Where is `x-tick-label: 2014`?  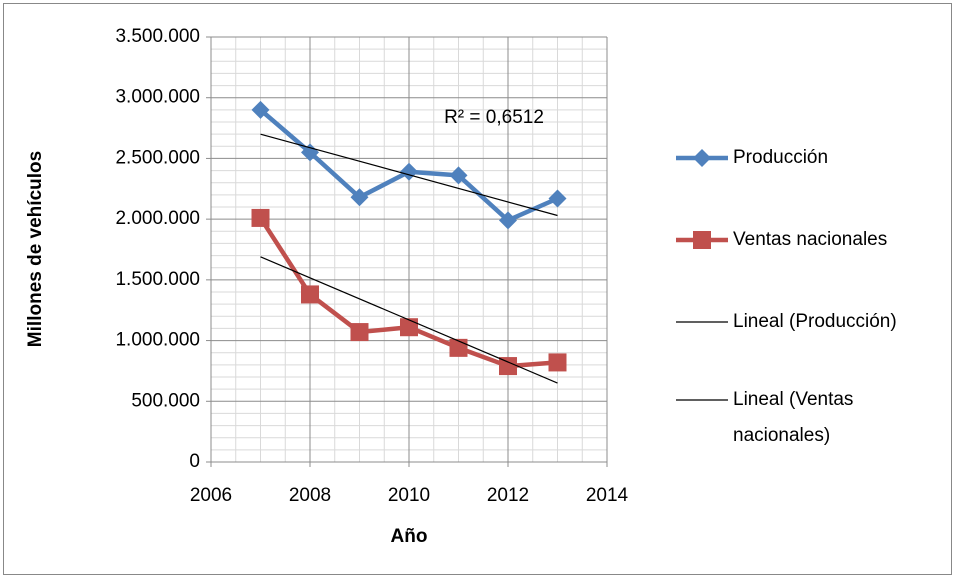 x-tick-label: 2014 is located at coordinates (607, 495).